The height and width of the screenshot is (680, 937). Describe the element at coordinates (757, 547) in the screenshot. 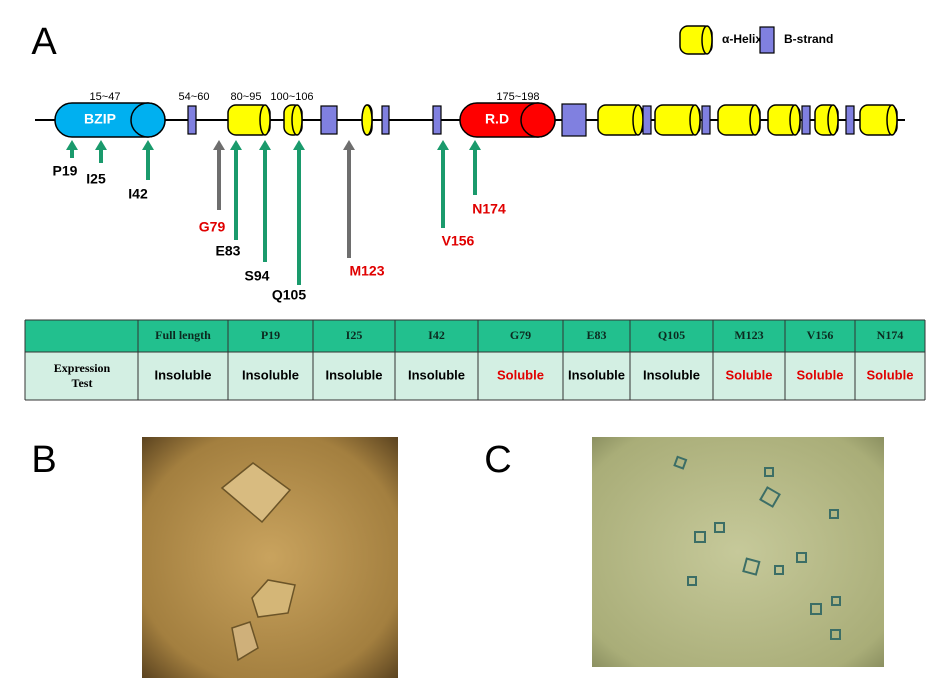

I see `crystals-c` at that location.